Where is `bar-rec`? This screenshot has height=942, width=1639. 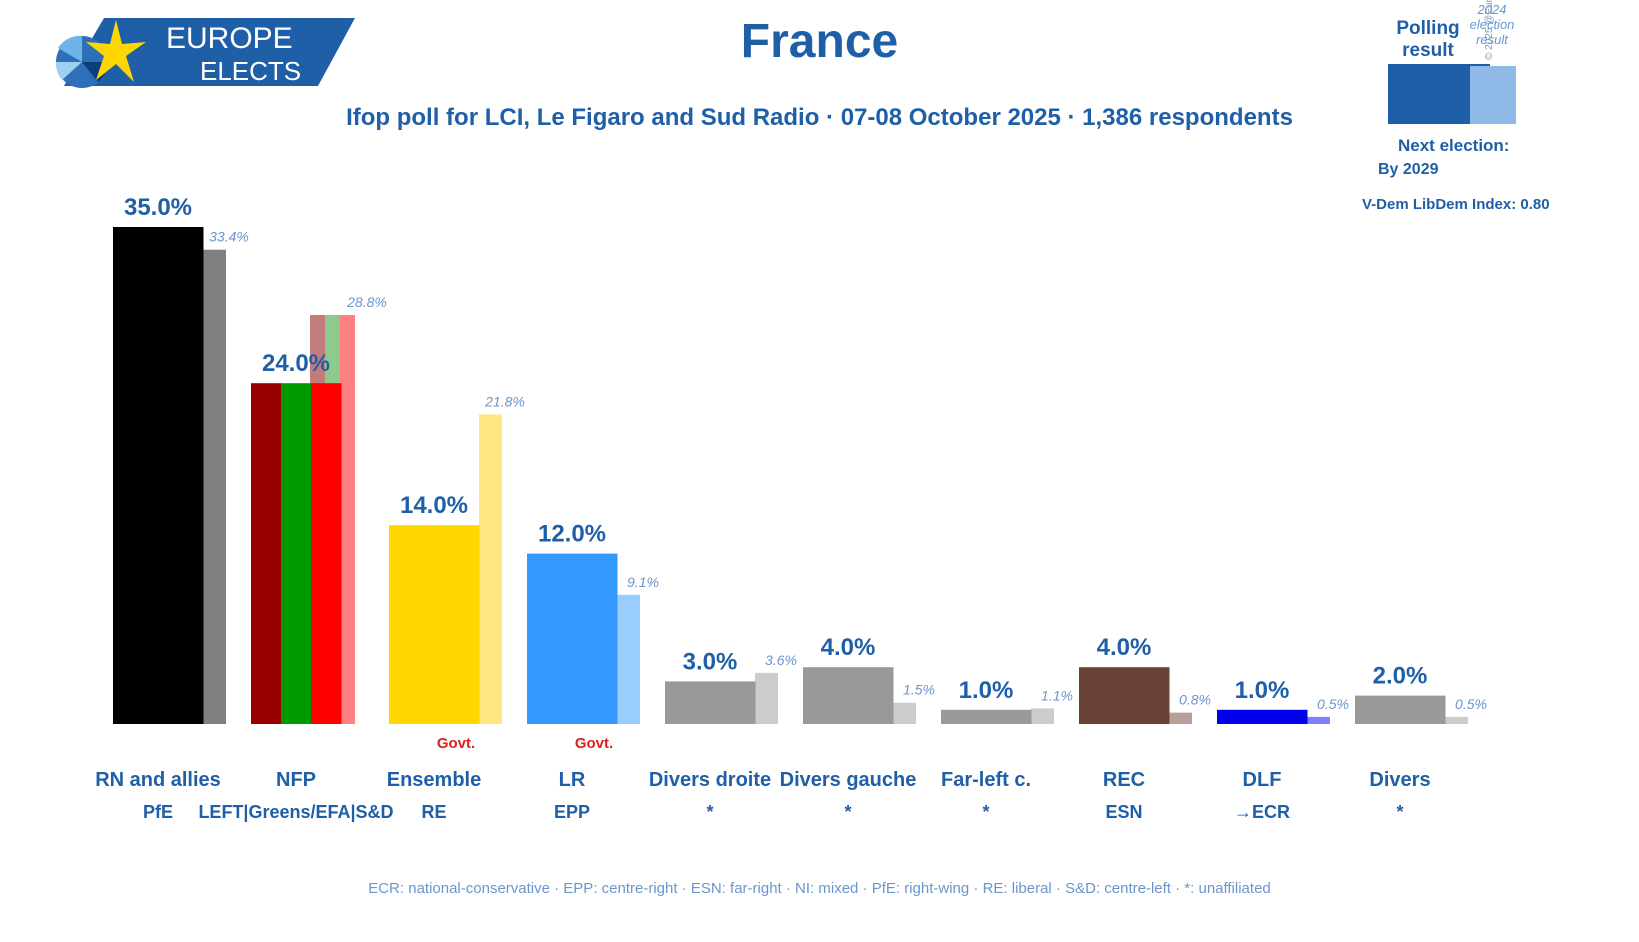
bar-rec is located at coordinates (1124, 695).